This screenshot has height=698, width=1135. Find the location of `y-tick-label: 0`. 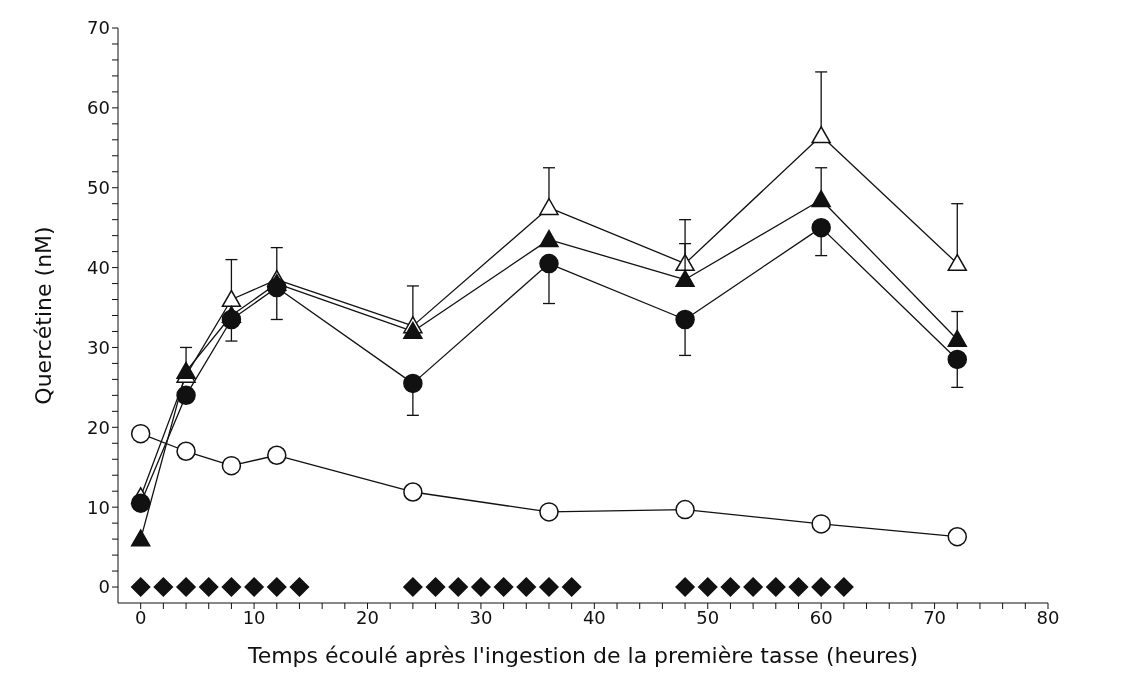

y-tick-label: 0 is located at coordinates (104, 587).